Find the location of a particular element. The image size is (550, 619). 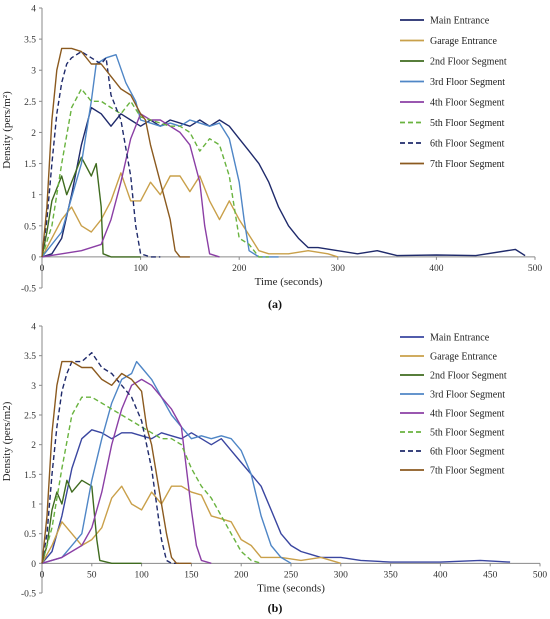

x-tick-label: 350 is located at coordinates (390, 575).